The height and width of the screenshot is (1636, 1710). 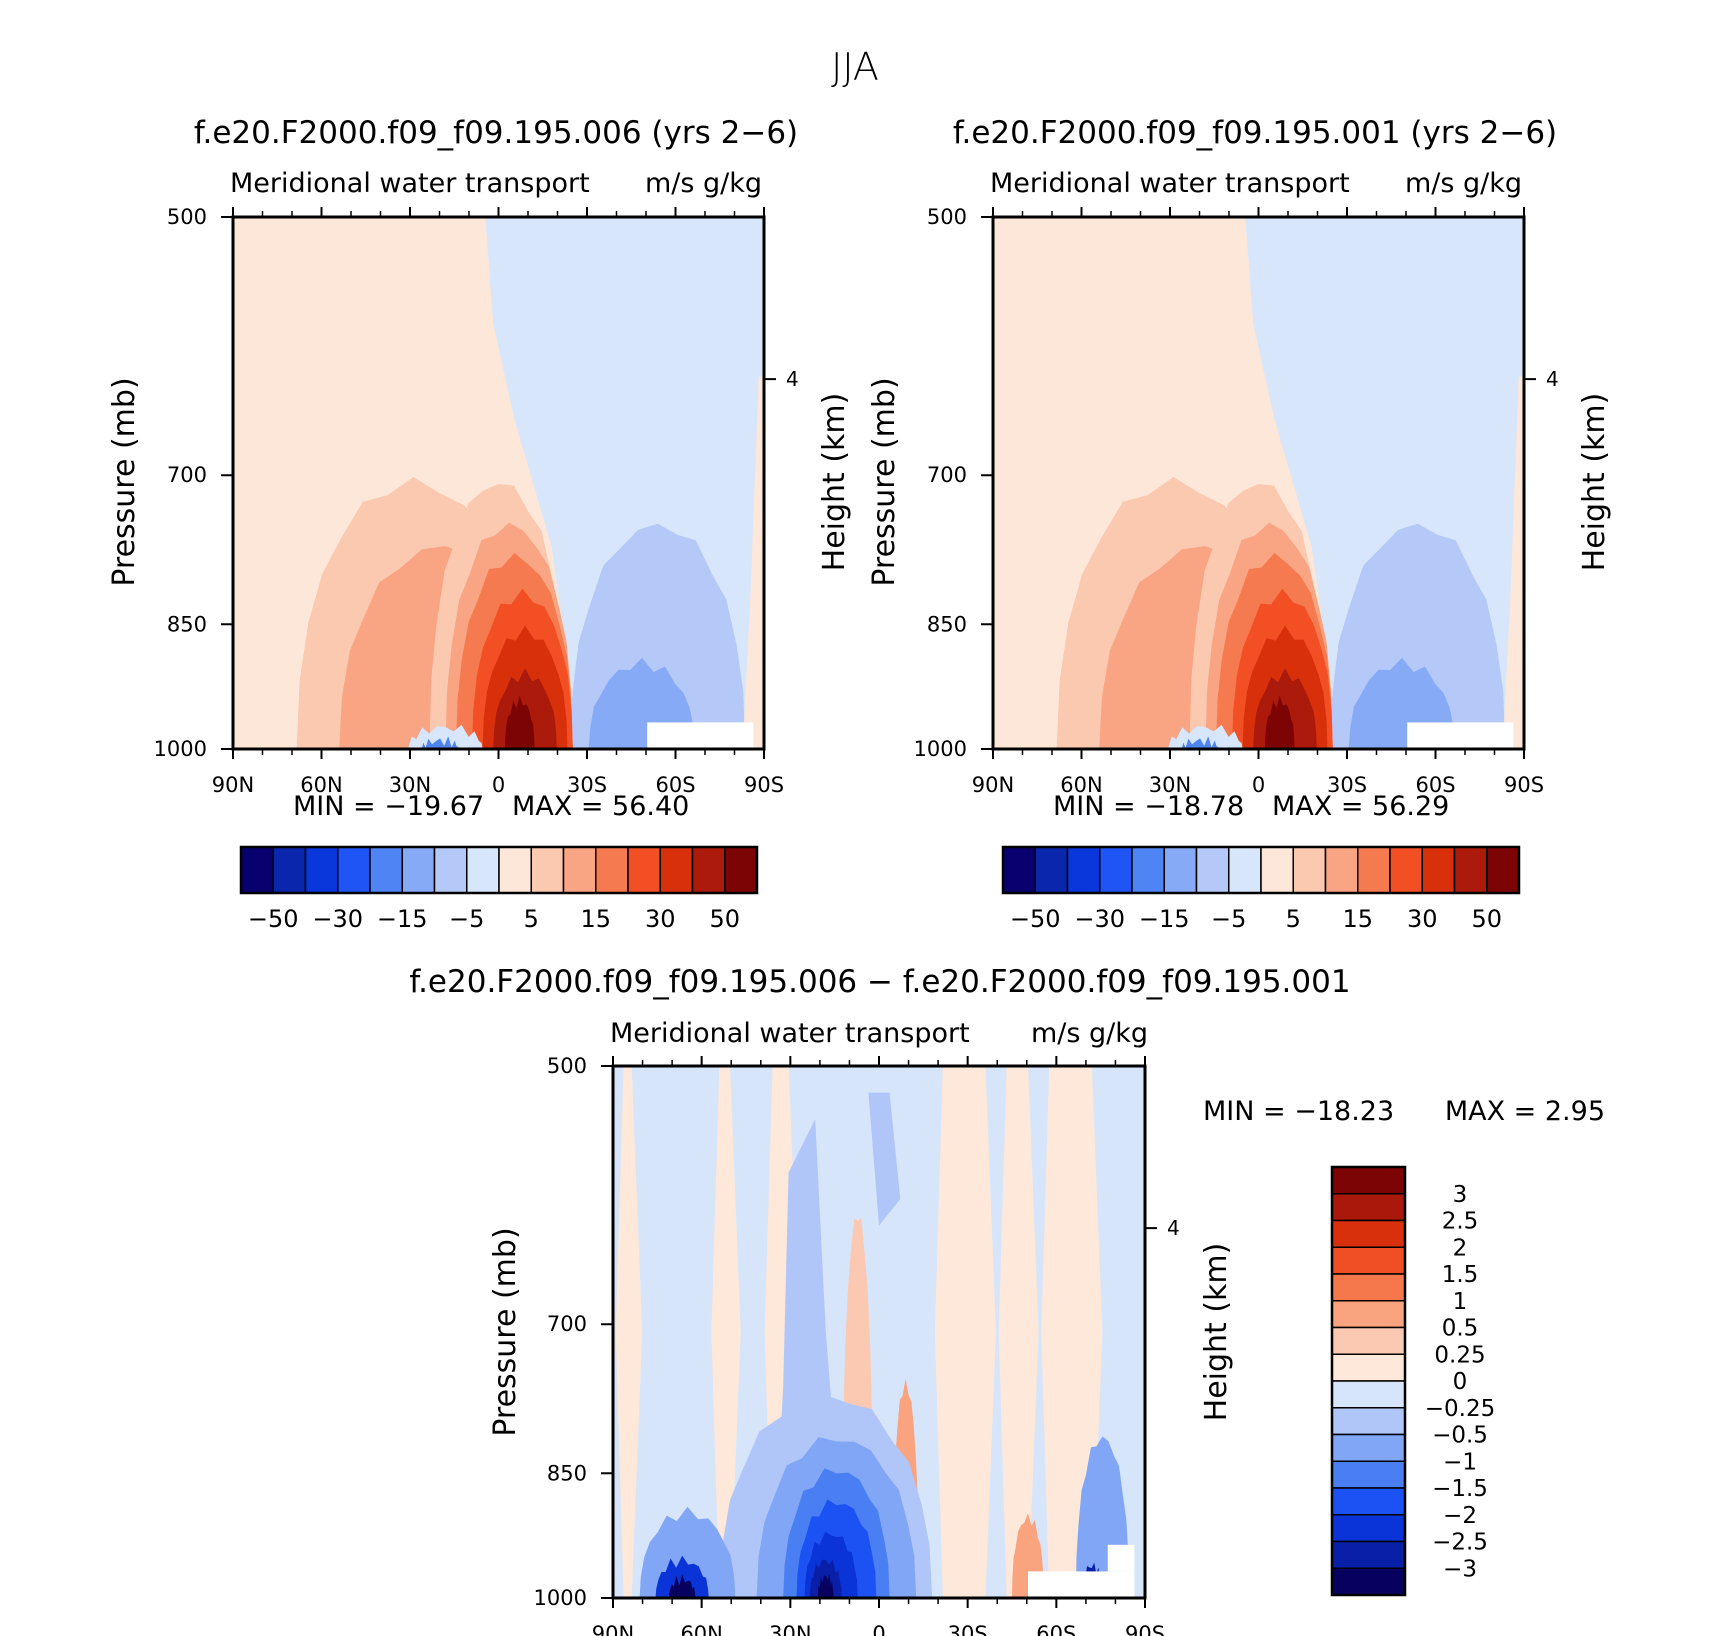 What do you see at coordinates (1081, 1584) in the screenshot?
I see `panel-3-missing-block` at bounding box center [1081, 1584].